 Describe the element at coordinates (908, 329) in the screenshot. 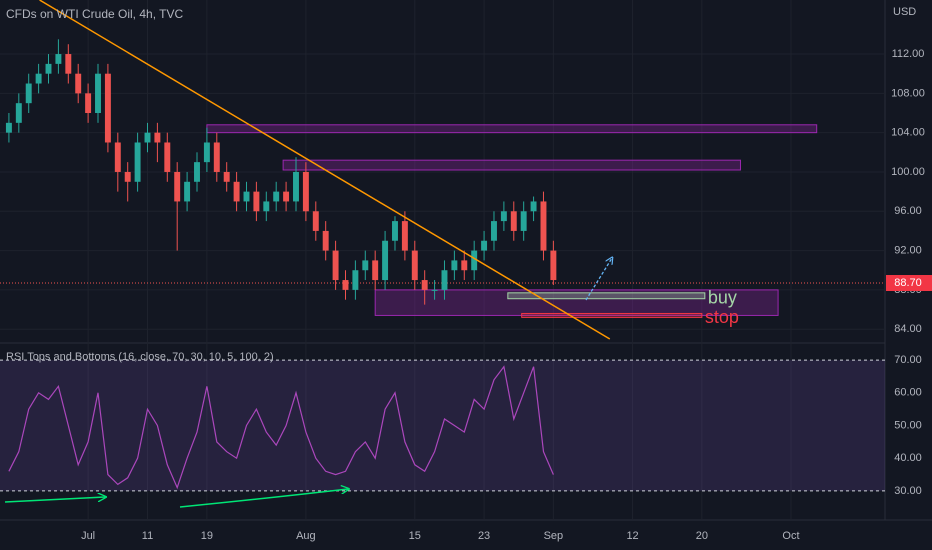

I see `y-tick-label: 84.00` at that location.